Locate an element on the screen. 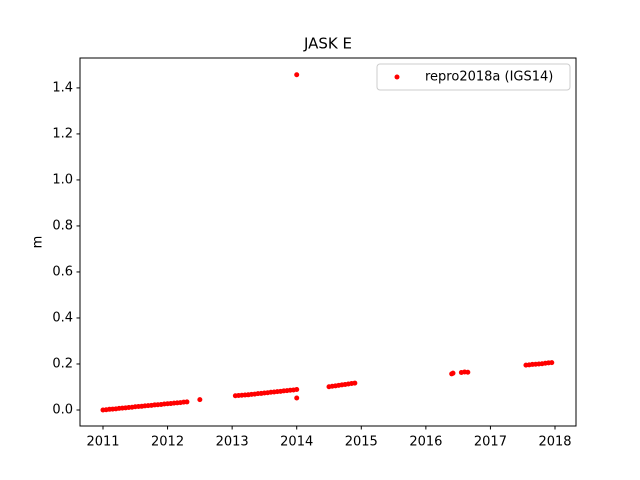 The width and height of the screenshot is (640, 480). x-tick-label: 2017 is located at coordinates (490, 442).